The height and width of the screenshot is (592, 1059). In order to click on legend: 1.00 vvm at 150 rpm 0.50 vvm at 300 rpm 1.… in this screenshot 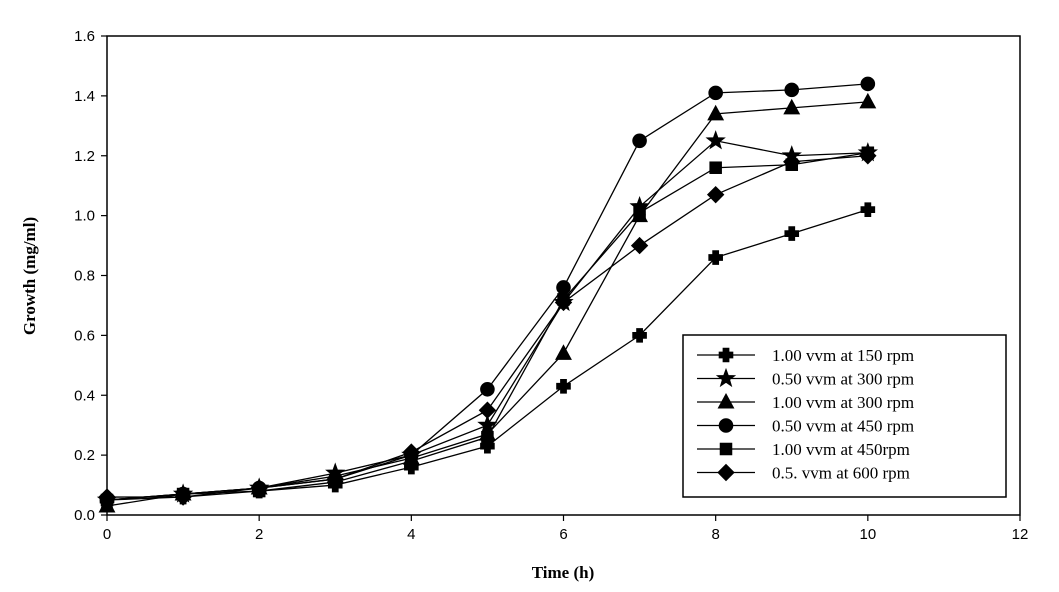, I will do `click(844, 416)`.